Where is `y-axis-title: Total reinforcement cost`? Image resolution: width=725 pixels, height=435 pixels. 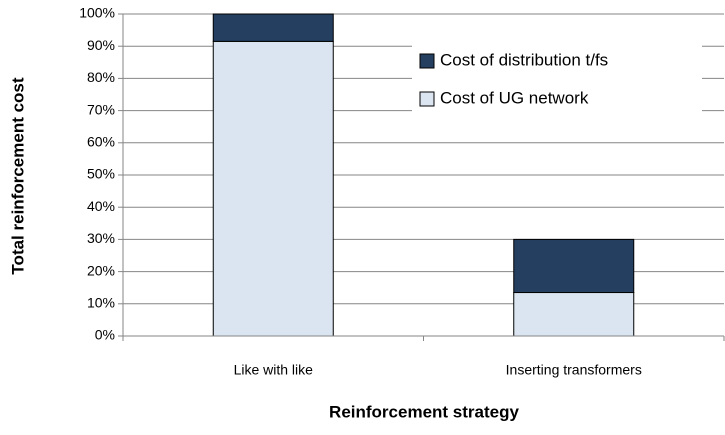 y-axis-title: Total reinforcement cost is located at coordinates (17, 175).